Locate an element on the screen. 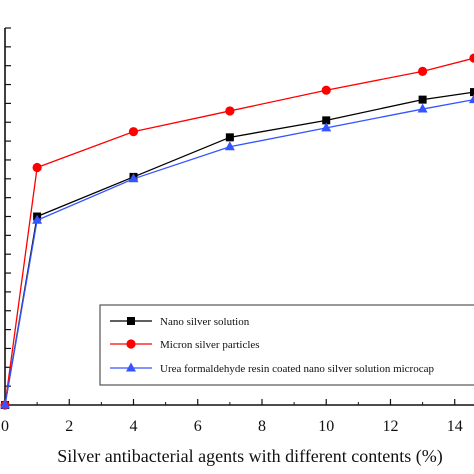 This screenshot has height=474, width=474. x-tick-label: 2 is located at coordinates (69, 426).